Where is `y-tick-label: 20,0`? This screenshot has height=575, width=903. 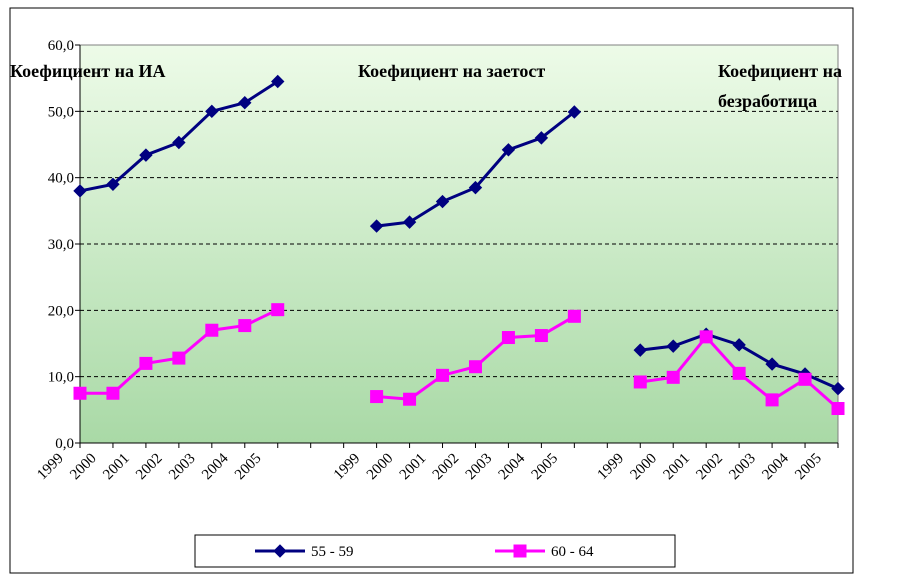
y-tick-label: 20,0 is located at coordinates (61, 311).